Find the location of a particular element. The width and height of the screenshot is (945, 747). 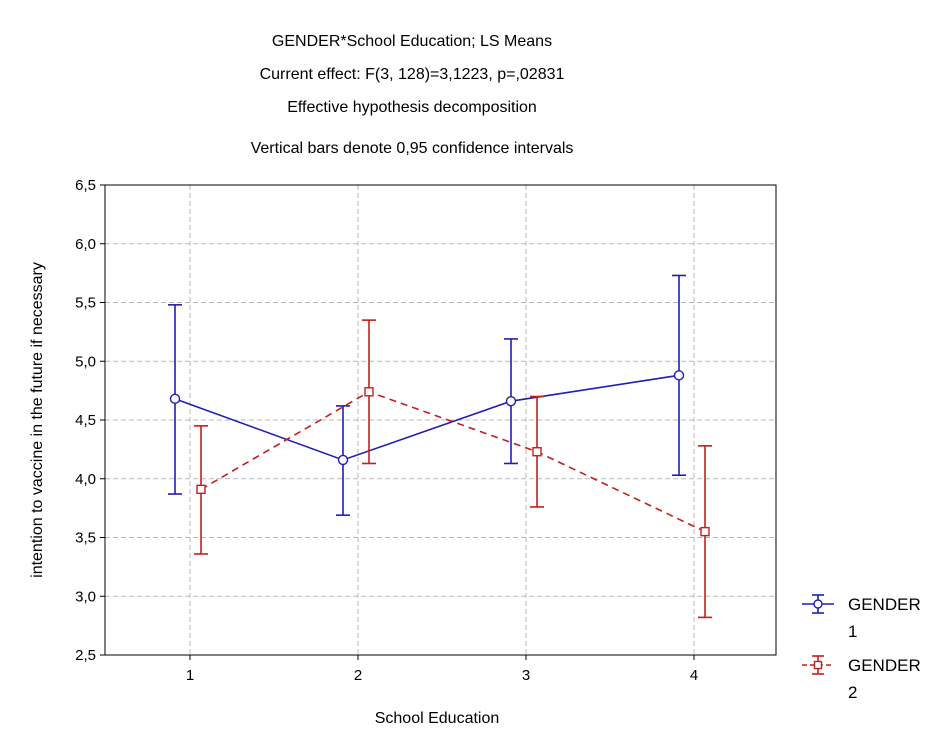

y-tick-label: 5,0 is located at coordinates (85, 361).